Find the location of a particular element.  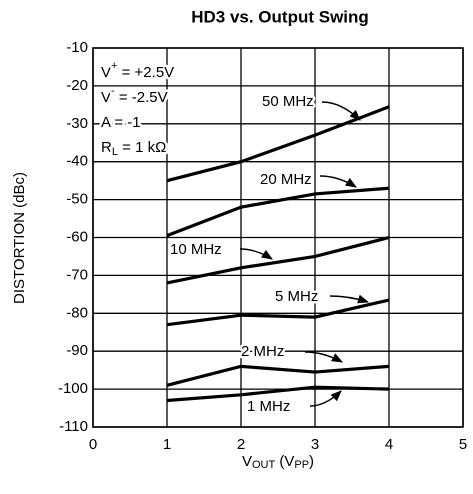

series-label: 1 MHz is located at coordinates (268, 406).